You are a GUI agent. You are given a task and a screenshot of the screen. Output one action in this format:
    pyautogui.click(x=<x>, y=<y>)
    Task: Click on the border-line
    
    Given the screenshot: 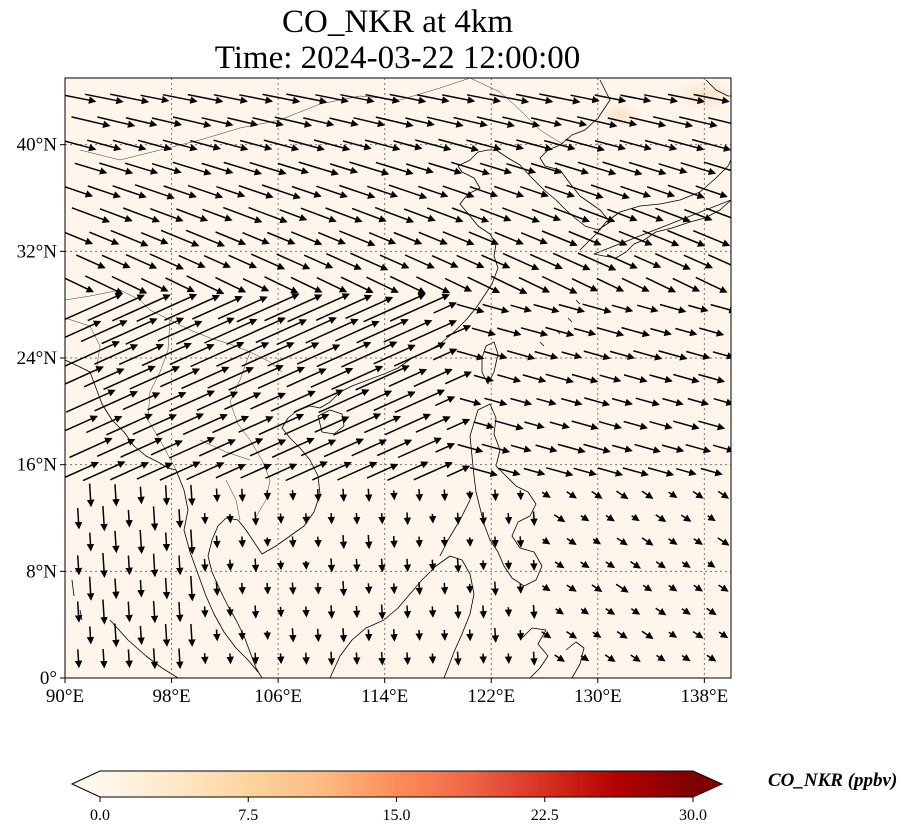 What is the action you would take?
    pyautogui.click(x=520, y=113)
    